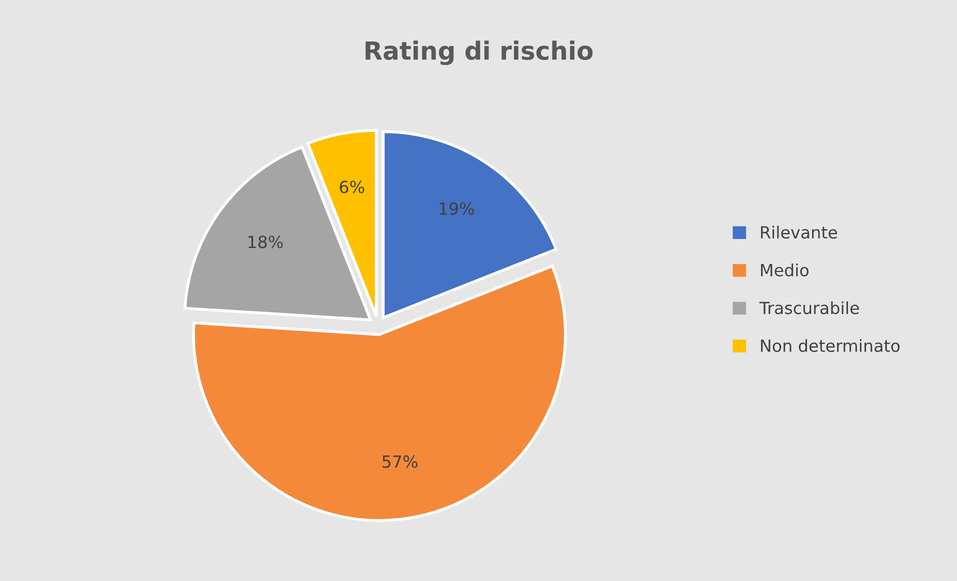 This screenshot has height=581, width=957. What do you see at coordinates (799, 232) in the screenshot?
I see `legend-label: Rilevante` at bounding box center [799, 232].